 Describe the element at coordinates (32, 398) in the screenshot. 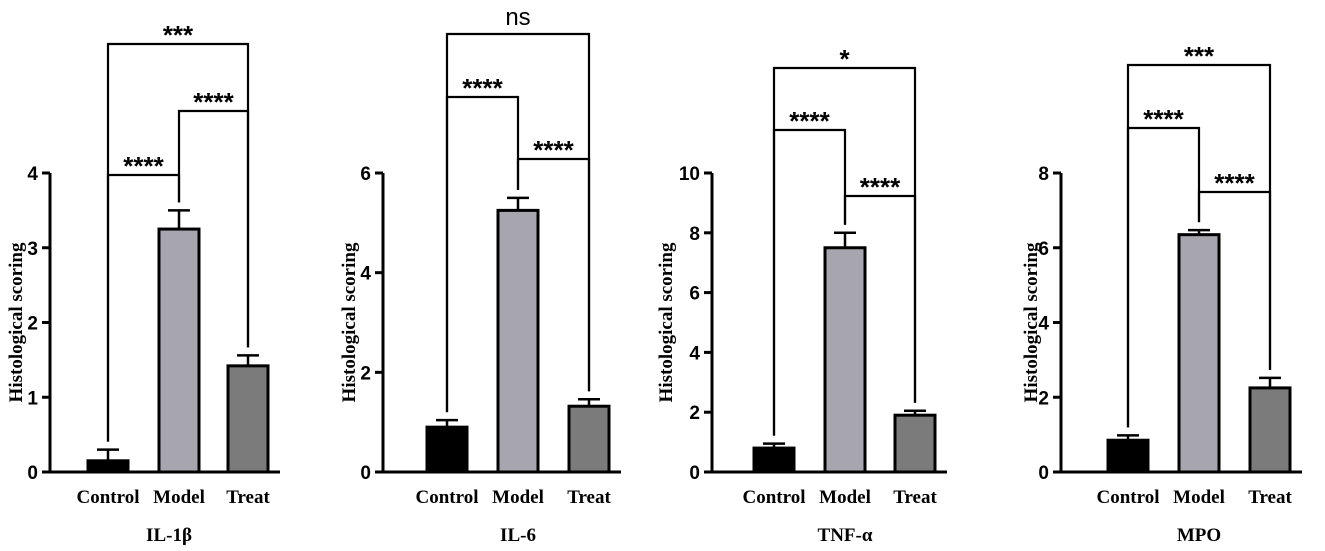

I see `y-tick-label: 1` at that location.